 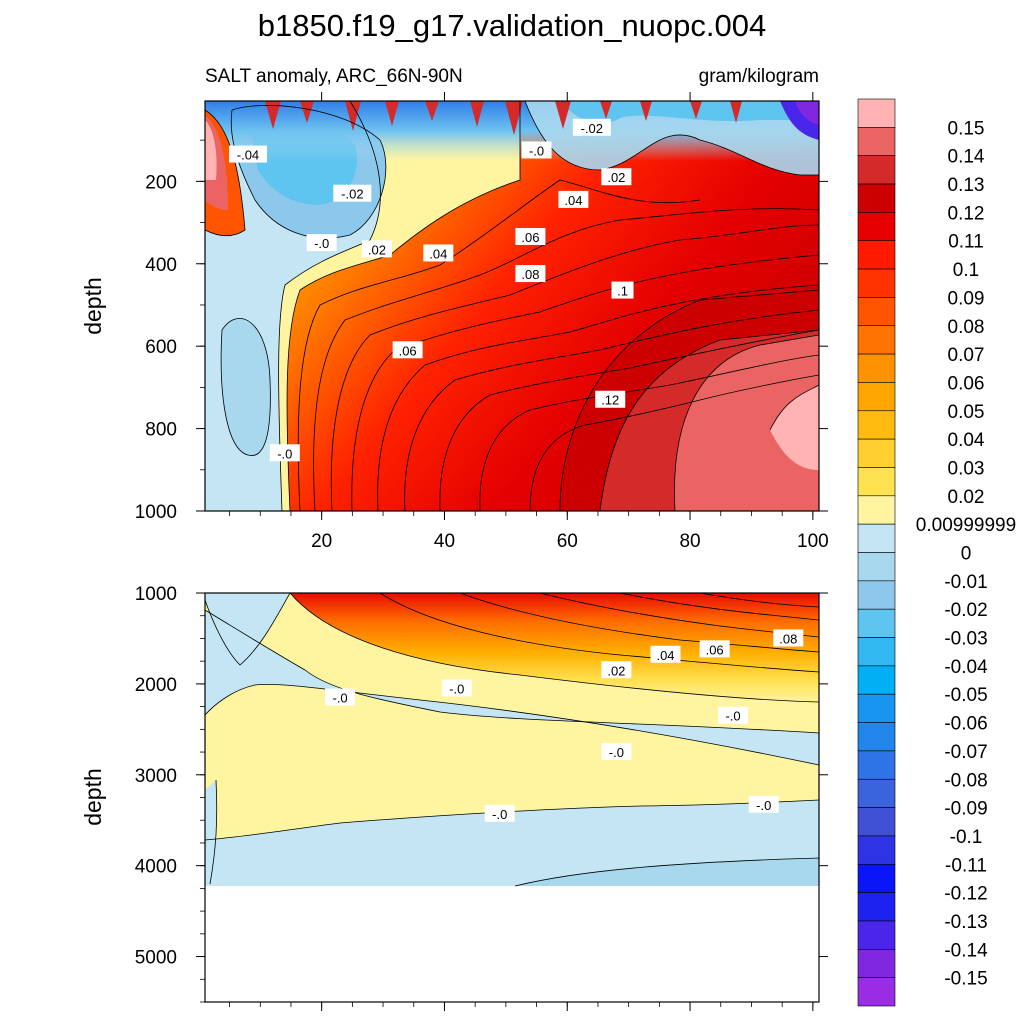 I want to click on upper-x-tick-label: 40, so click(x=444, y=541).